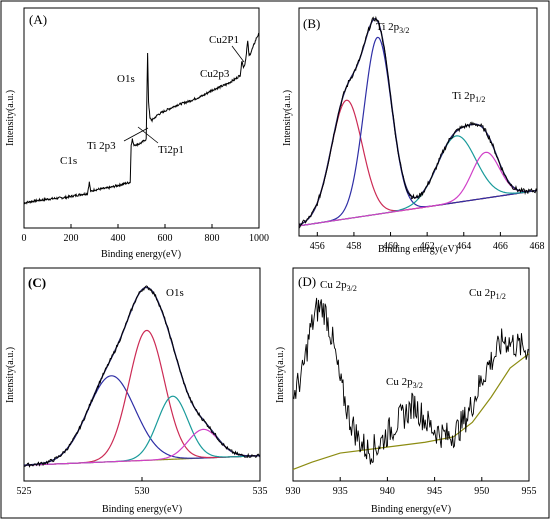 Image resolution: width=550 pixels, height=519 pixels. I want to click on panel-c-ylabel: Intensity(a.u.), so click(10, 375).